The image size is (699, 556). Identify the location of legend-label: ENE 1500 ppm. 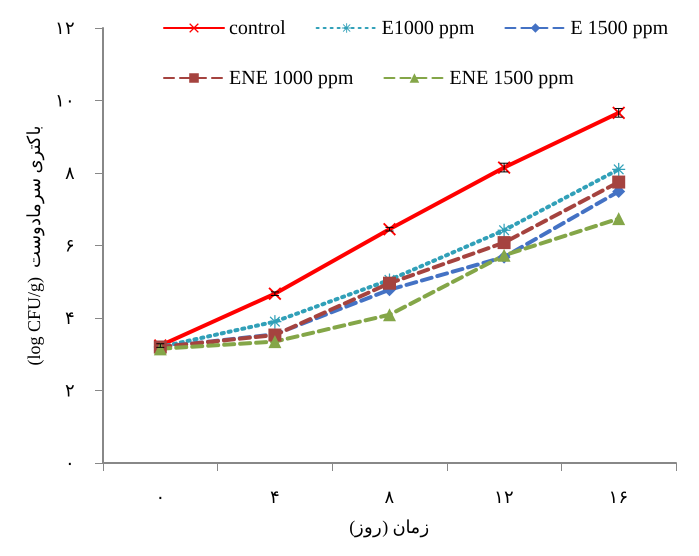
(511, 78).